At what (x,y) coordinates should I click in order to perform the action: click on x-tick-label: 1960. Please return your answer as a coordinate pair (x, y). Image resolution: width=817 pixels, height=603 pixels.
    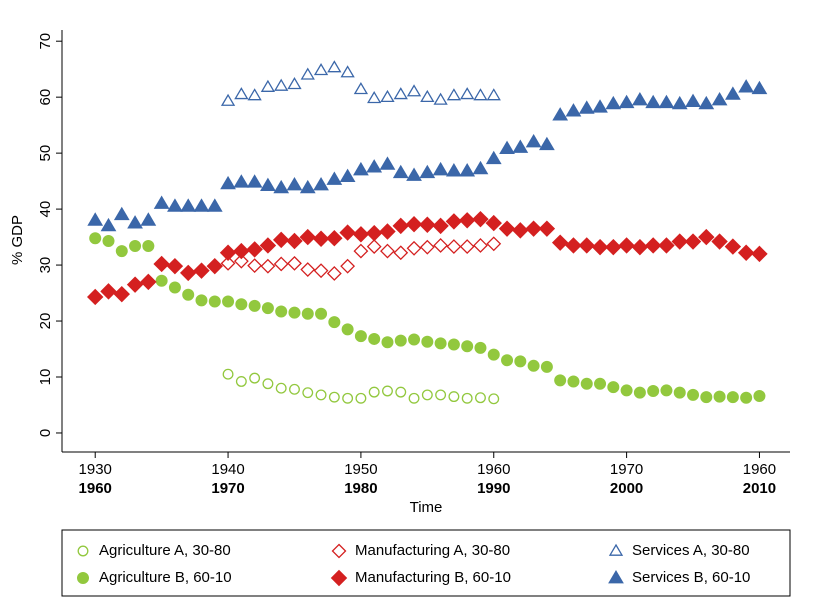
    Looking at the image, I should click on (493, 469).